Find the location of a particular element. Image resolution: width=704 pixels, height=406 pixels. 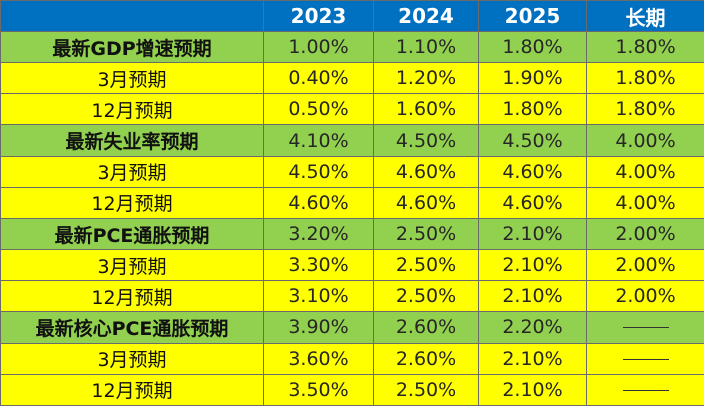

value-cell: 1.60% is located at coordinates (426, 109).